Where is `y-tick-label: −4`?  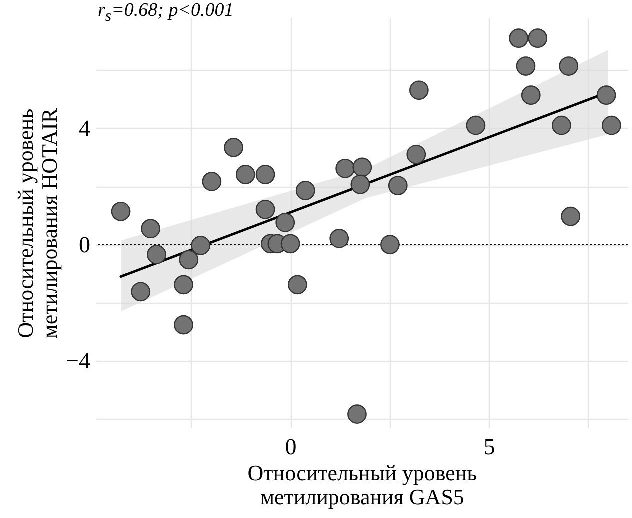
y-tick-label: −4 is located at coordinates (78, 361).